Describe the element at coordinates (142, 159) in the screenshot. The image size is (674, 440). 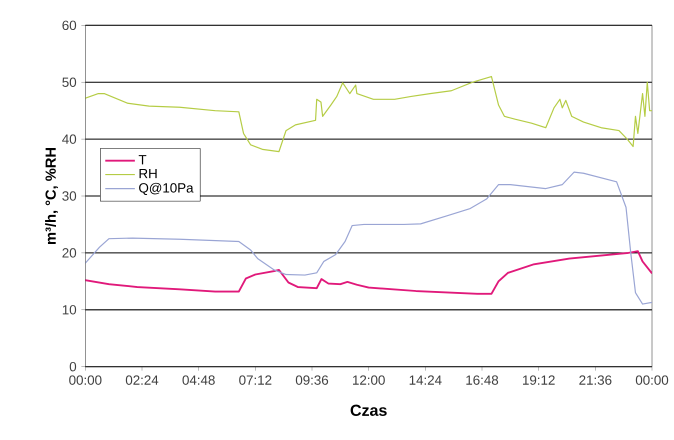
I see `legend-label: T` at that location.